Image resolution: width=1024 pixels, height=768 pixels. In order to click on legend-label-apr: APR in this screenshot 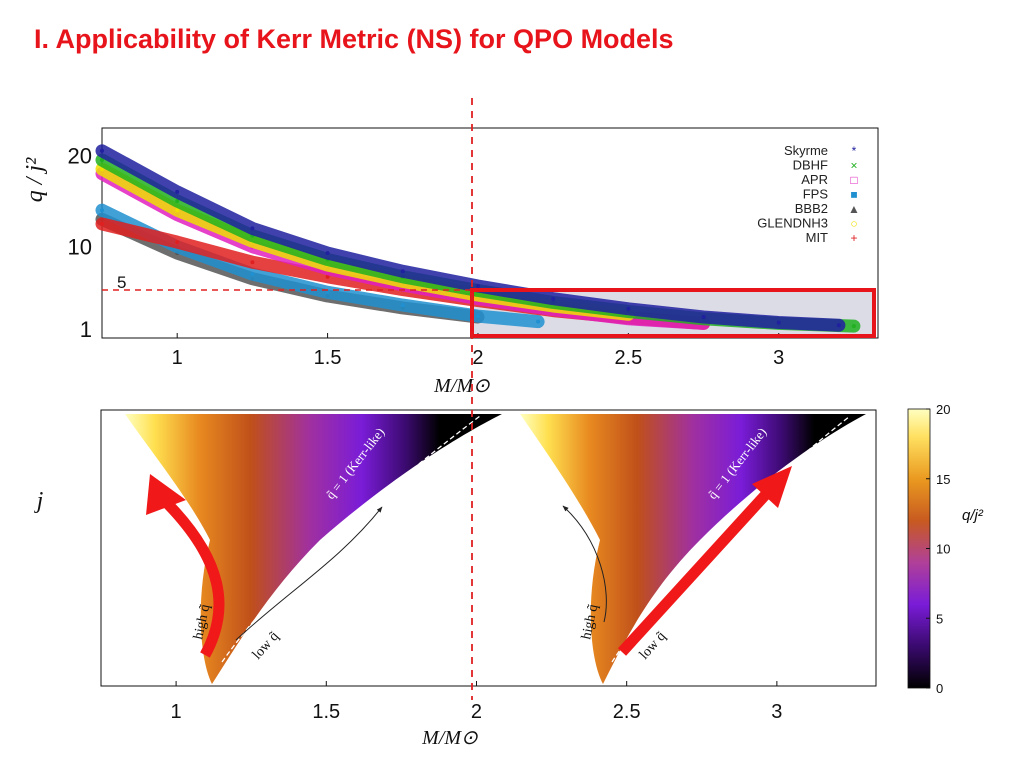, I will do `click(814, 179)`.